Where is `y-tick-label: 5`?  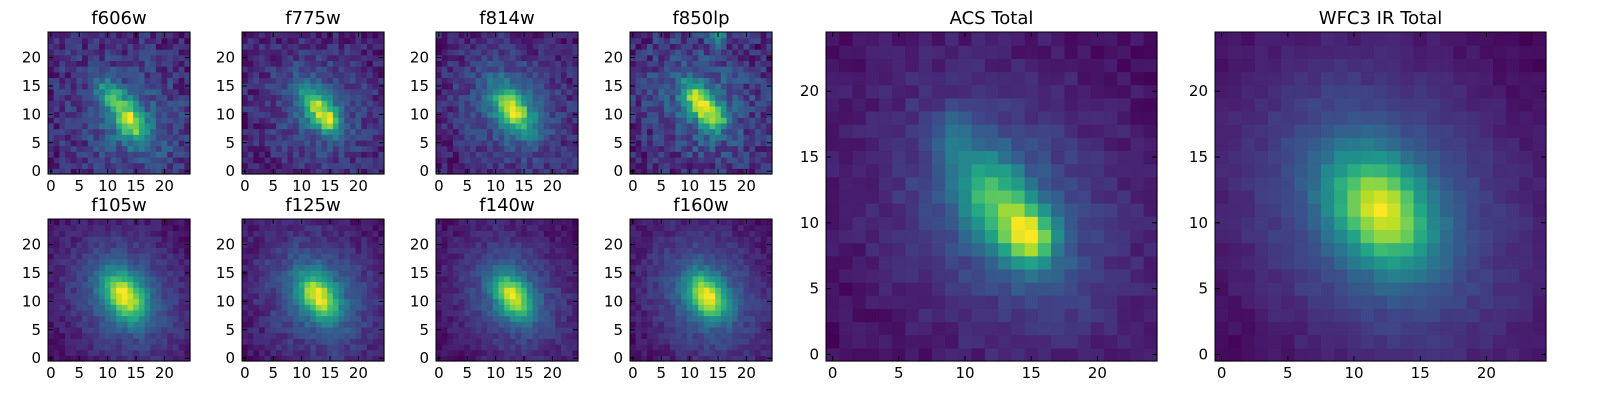 y-tick-label: 5 is located at coordinates (230, 143).